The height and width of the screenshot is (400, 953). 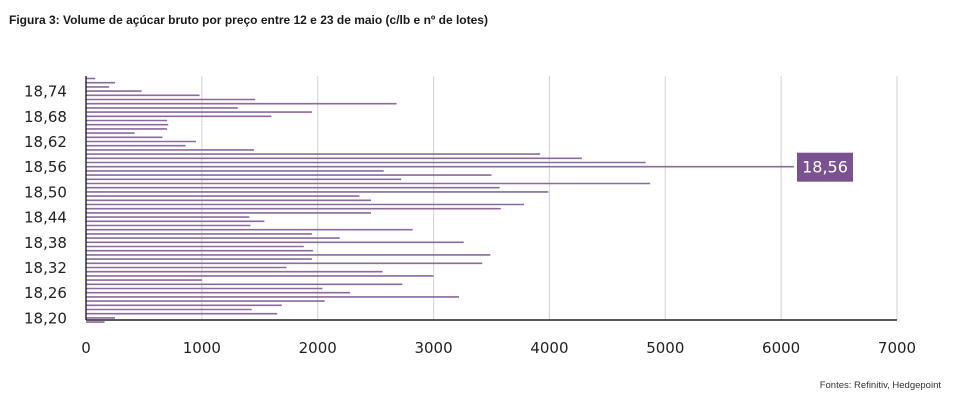 I want to click on source-note: Fontes: Refinitiv, Hedgepoint, so click(x=880, y=385).